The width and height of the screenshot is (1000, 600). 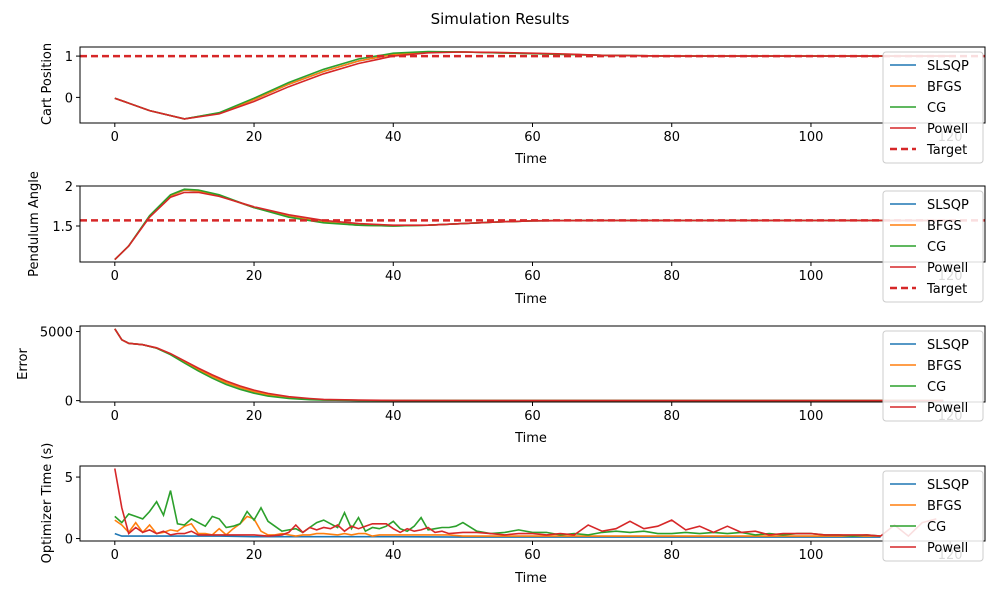 I want to click on figure-title: Simulation Results, so click(x=500, y=19).